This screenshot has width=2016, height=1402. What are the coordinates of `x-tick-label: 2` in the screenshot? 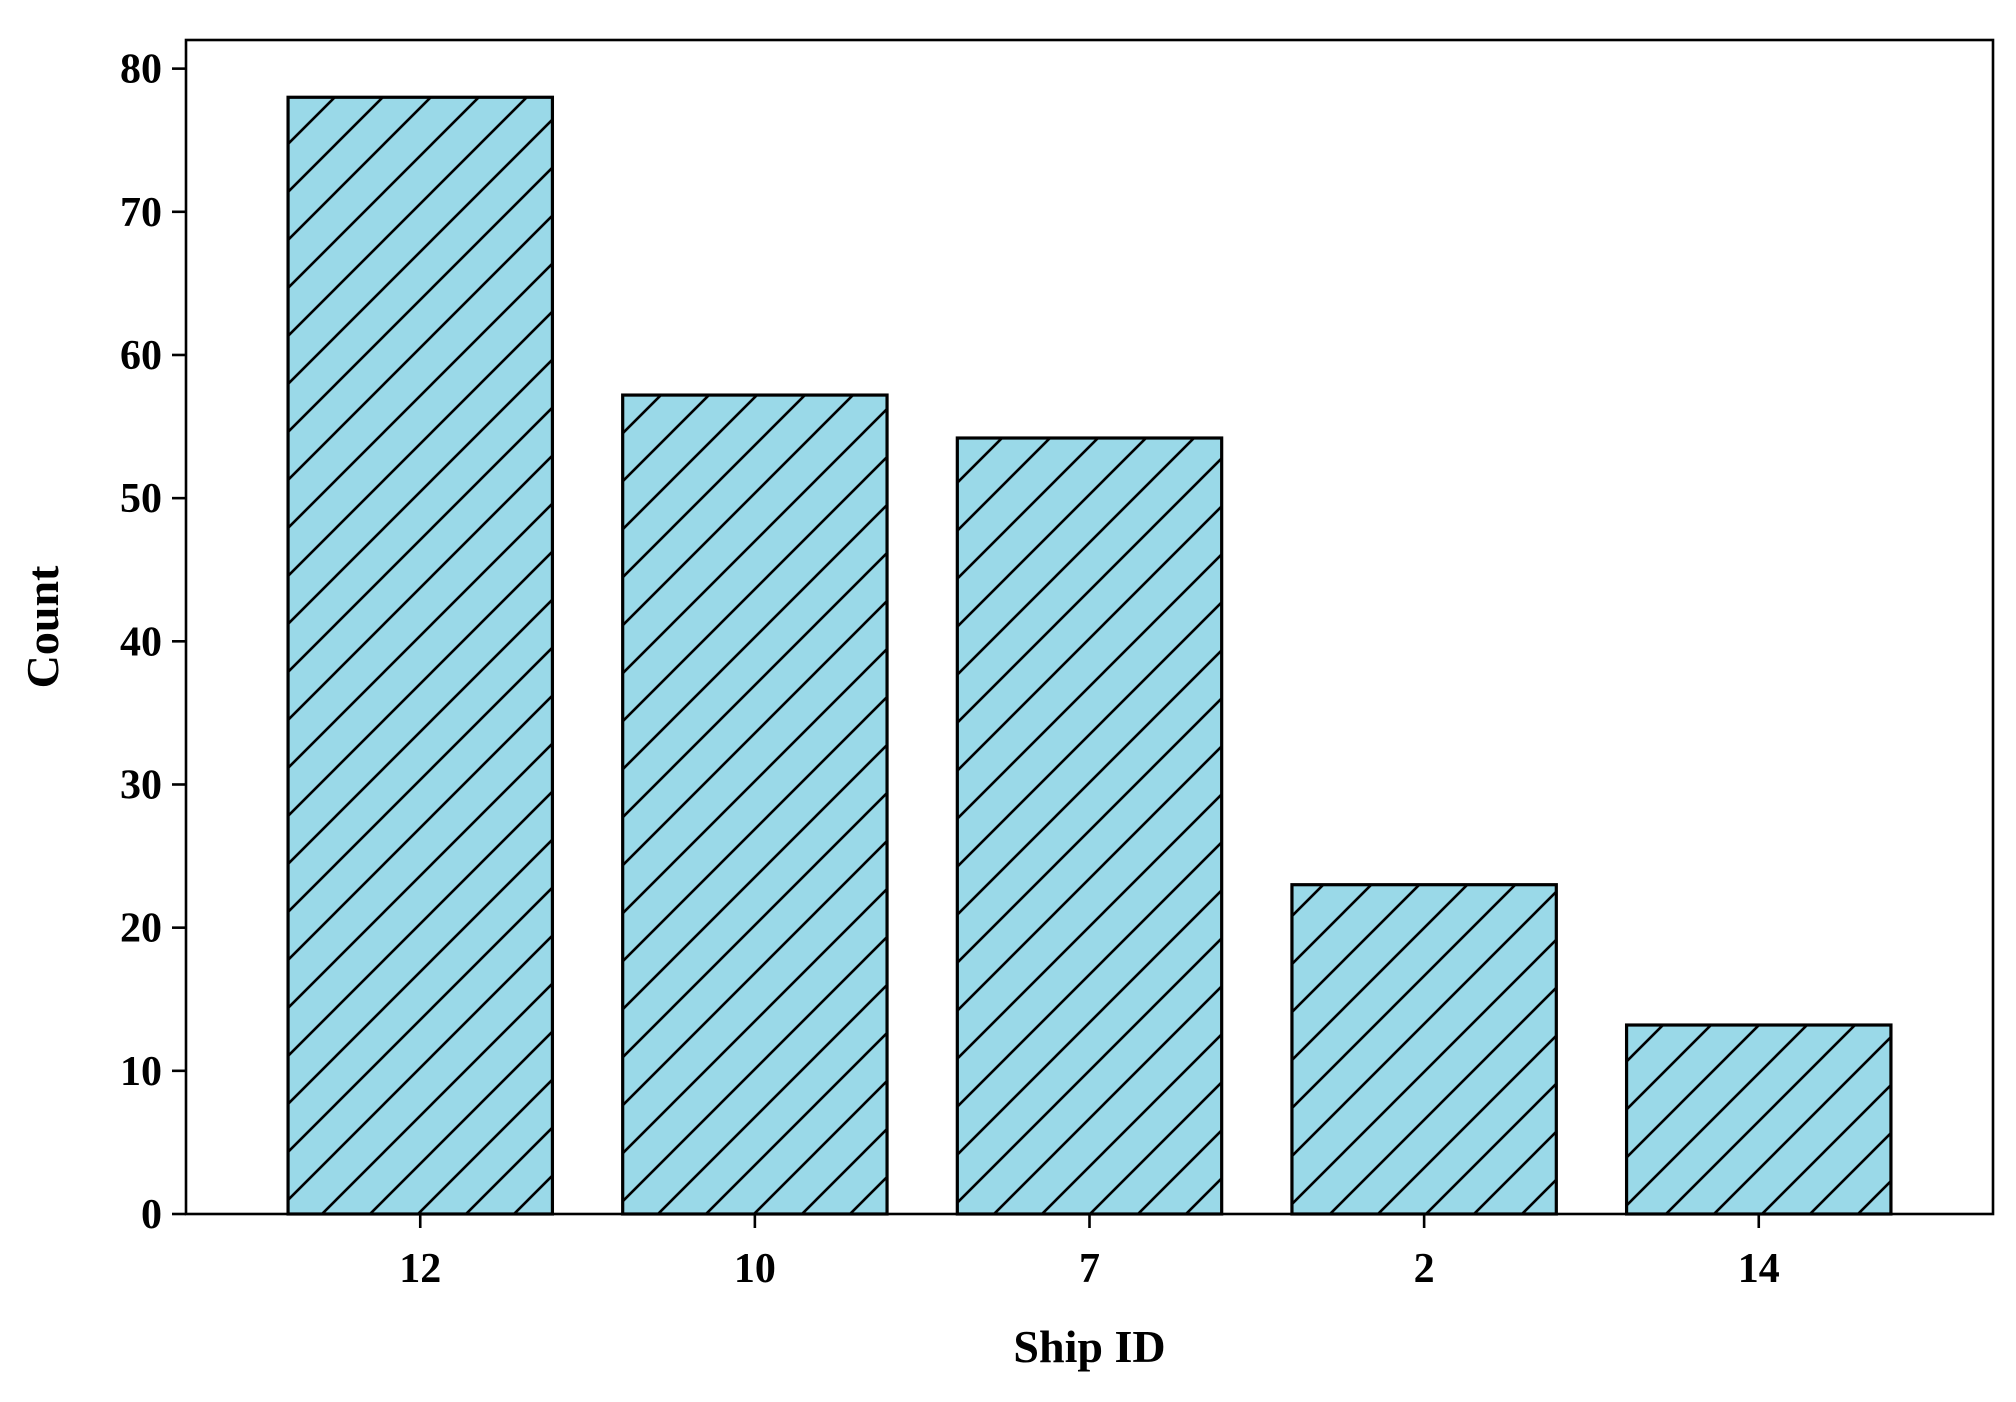 It's located at (1424, 1269).